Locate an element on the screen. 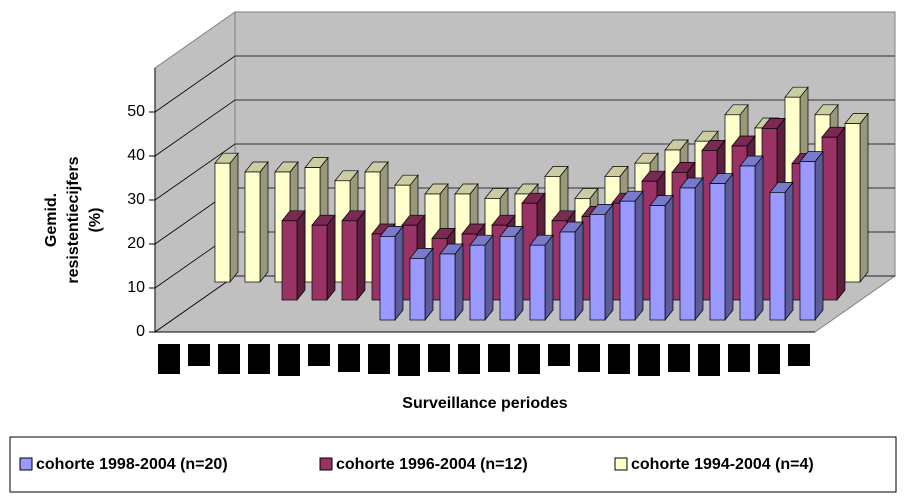 This screenshot has width=906, height=500. y-tick-label: 50 is located at coordinates (136, 111).